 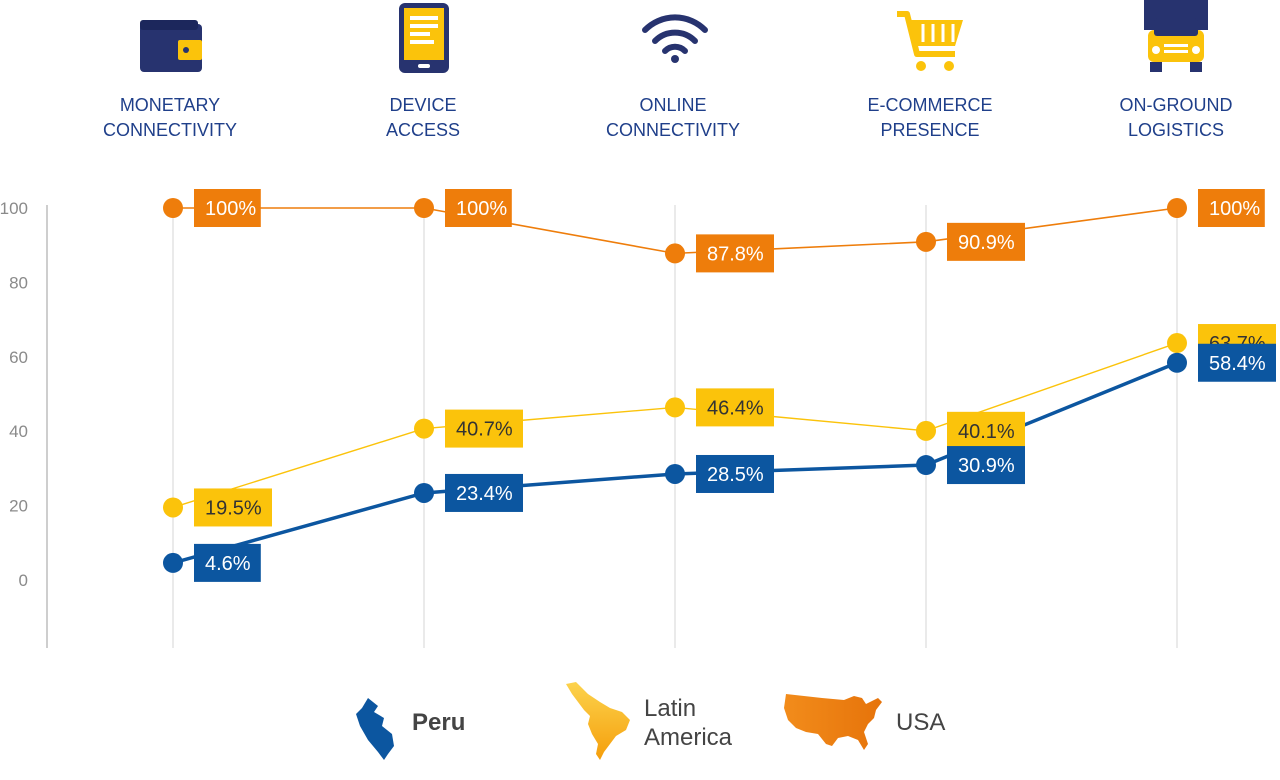 What do you see at coordinates (930, 41) in the screenshot?
I see `shopping-cart-icon` at bounding box center [930, 41].